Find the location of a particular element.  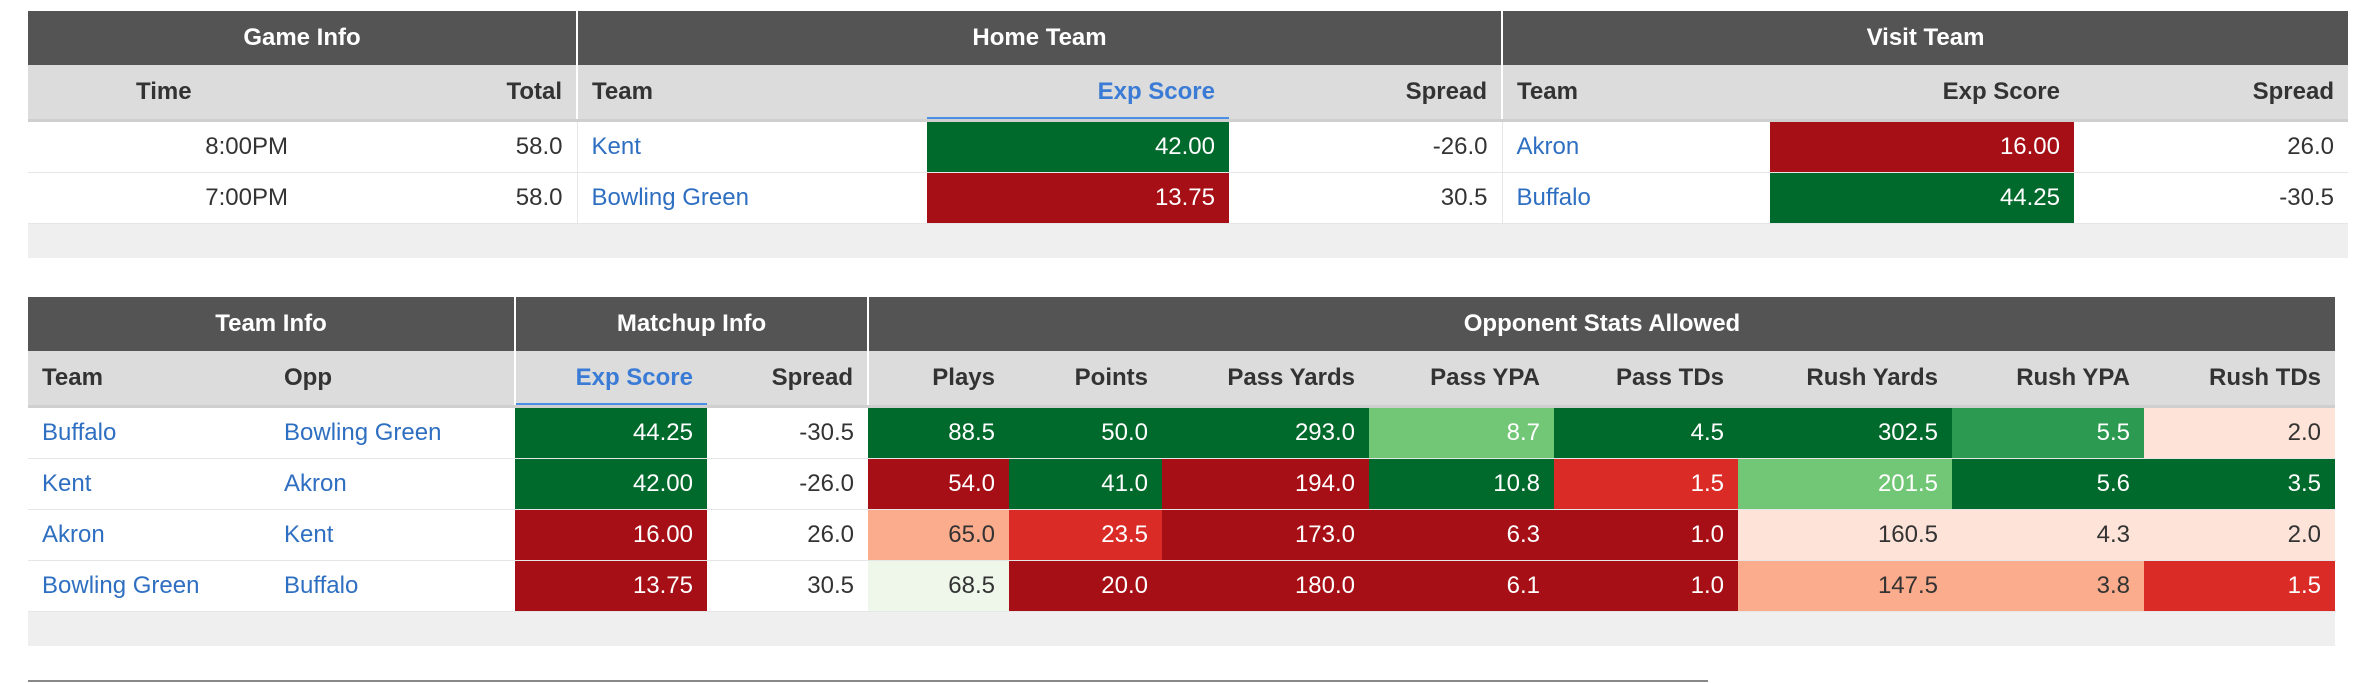

points: 41.0 is located at coordinates (1085, 484).